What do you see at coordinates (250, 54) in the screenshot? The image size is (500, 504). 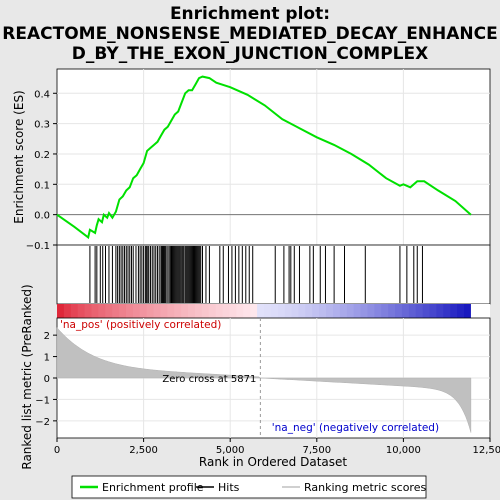 I see `chart-title-line-3: D_BY_THE_EXON_JUNCTION_COMPLEX` at bounding box center [250, 54].